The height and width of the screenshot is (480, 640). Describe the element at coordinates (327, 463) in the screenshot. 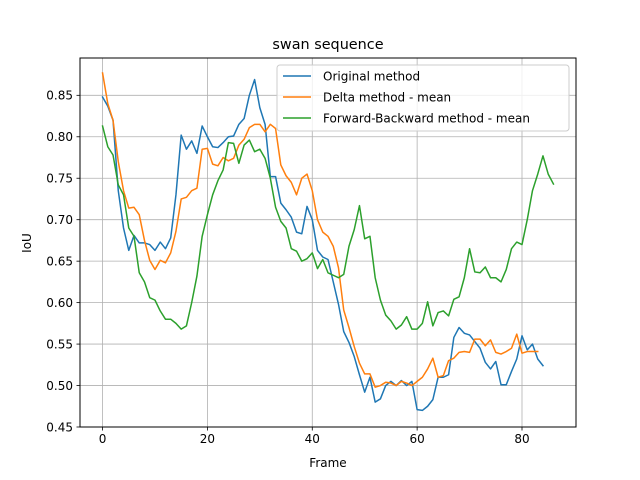

I see `x-axis-label: Frame` at that location.